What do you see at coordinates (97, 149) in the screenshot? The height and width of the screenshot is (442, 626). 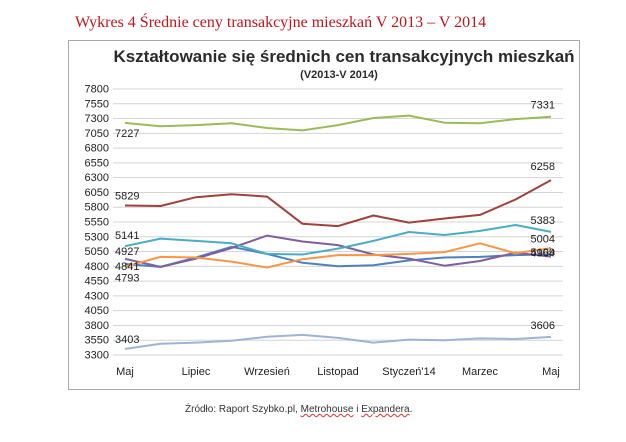 I see `y-tick-label: 6800` at bounding box center [97, 149].